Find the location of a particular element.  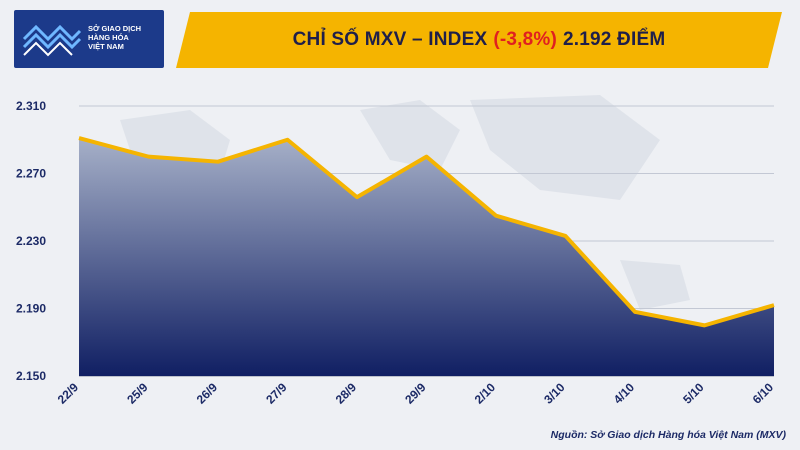

x-tick-label: 29/9 is located at coordinates (415, 393).